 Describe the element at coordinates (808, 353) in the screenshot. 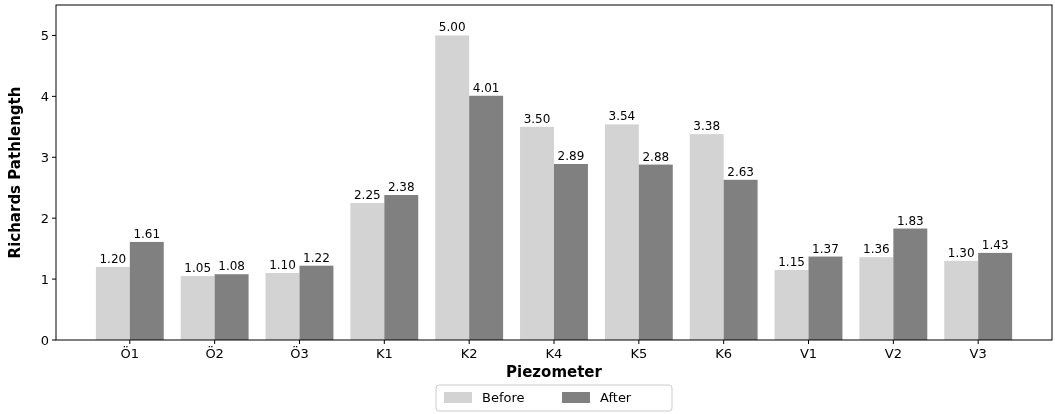

I see `x-tick-label: V1` at that location.